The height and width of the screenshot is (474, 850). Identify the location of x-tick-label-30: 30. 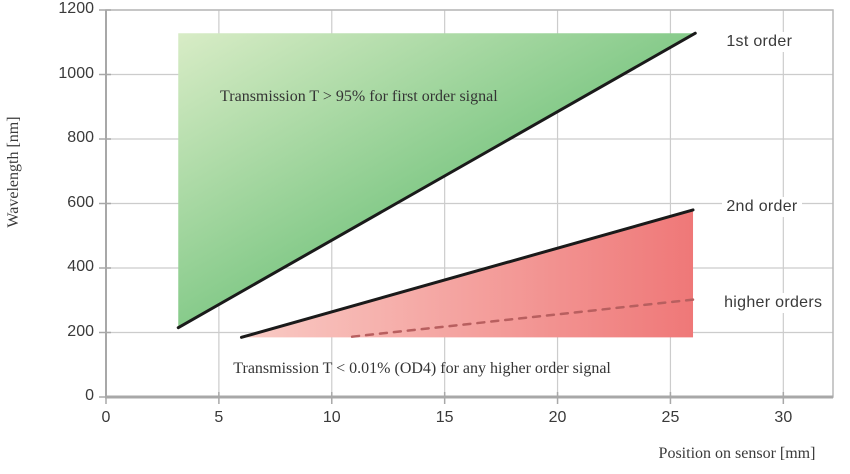
(783, 417).